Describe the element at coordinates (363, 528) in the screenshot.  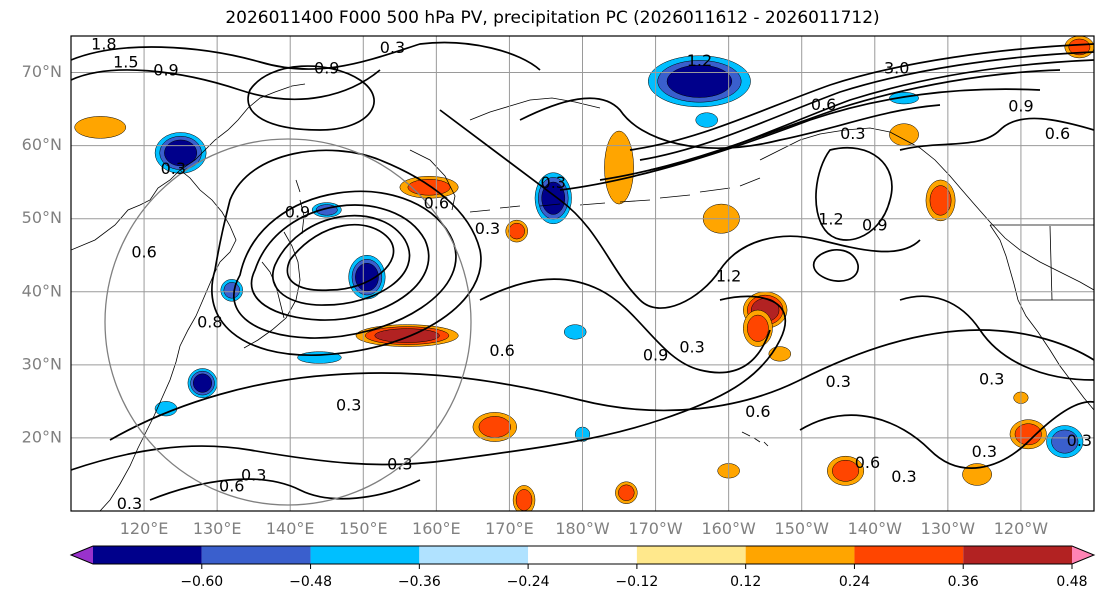
I see `lon-tick-label: 150°E` at that location.